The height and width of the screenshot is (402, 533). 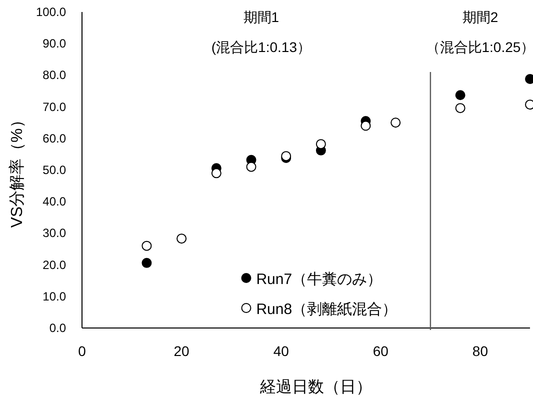 I want to click on annotation: 期間1, so click(x=261, y=17).